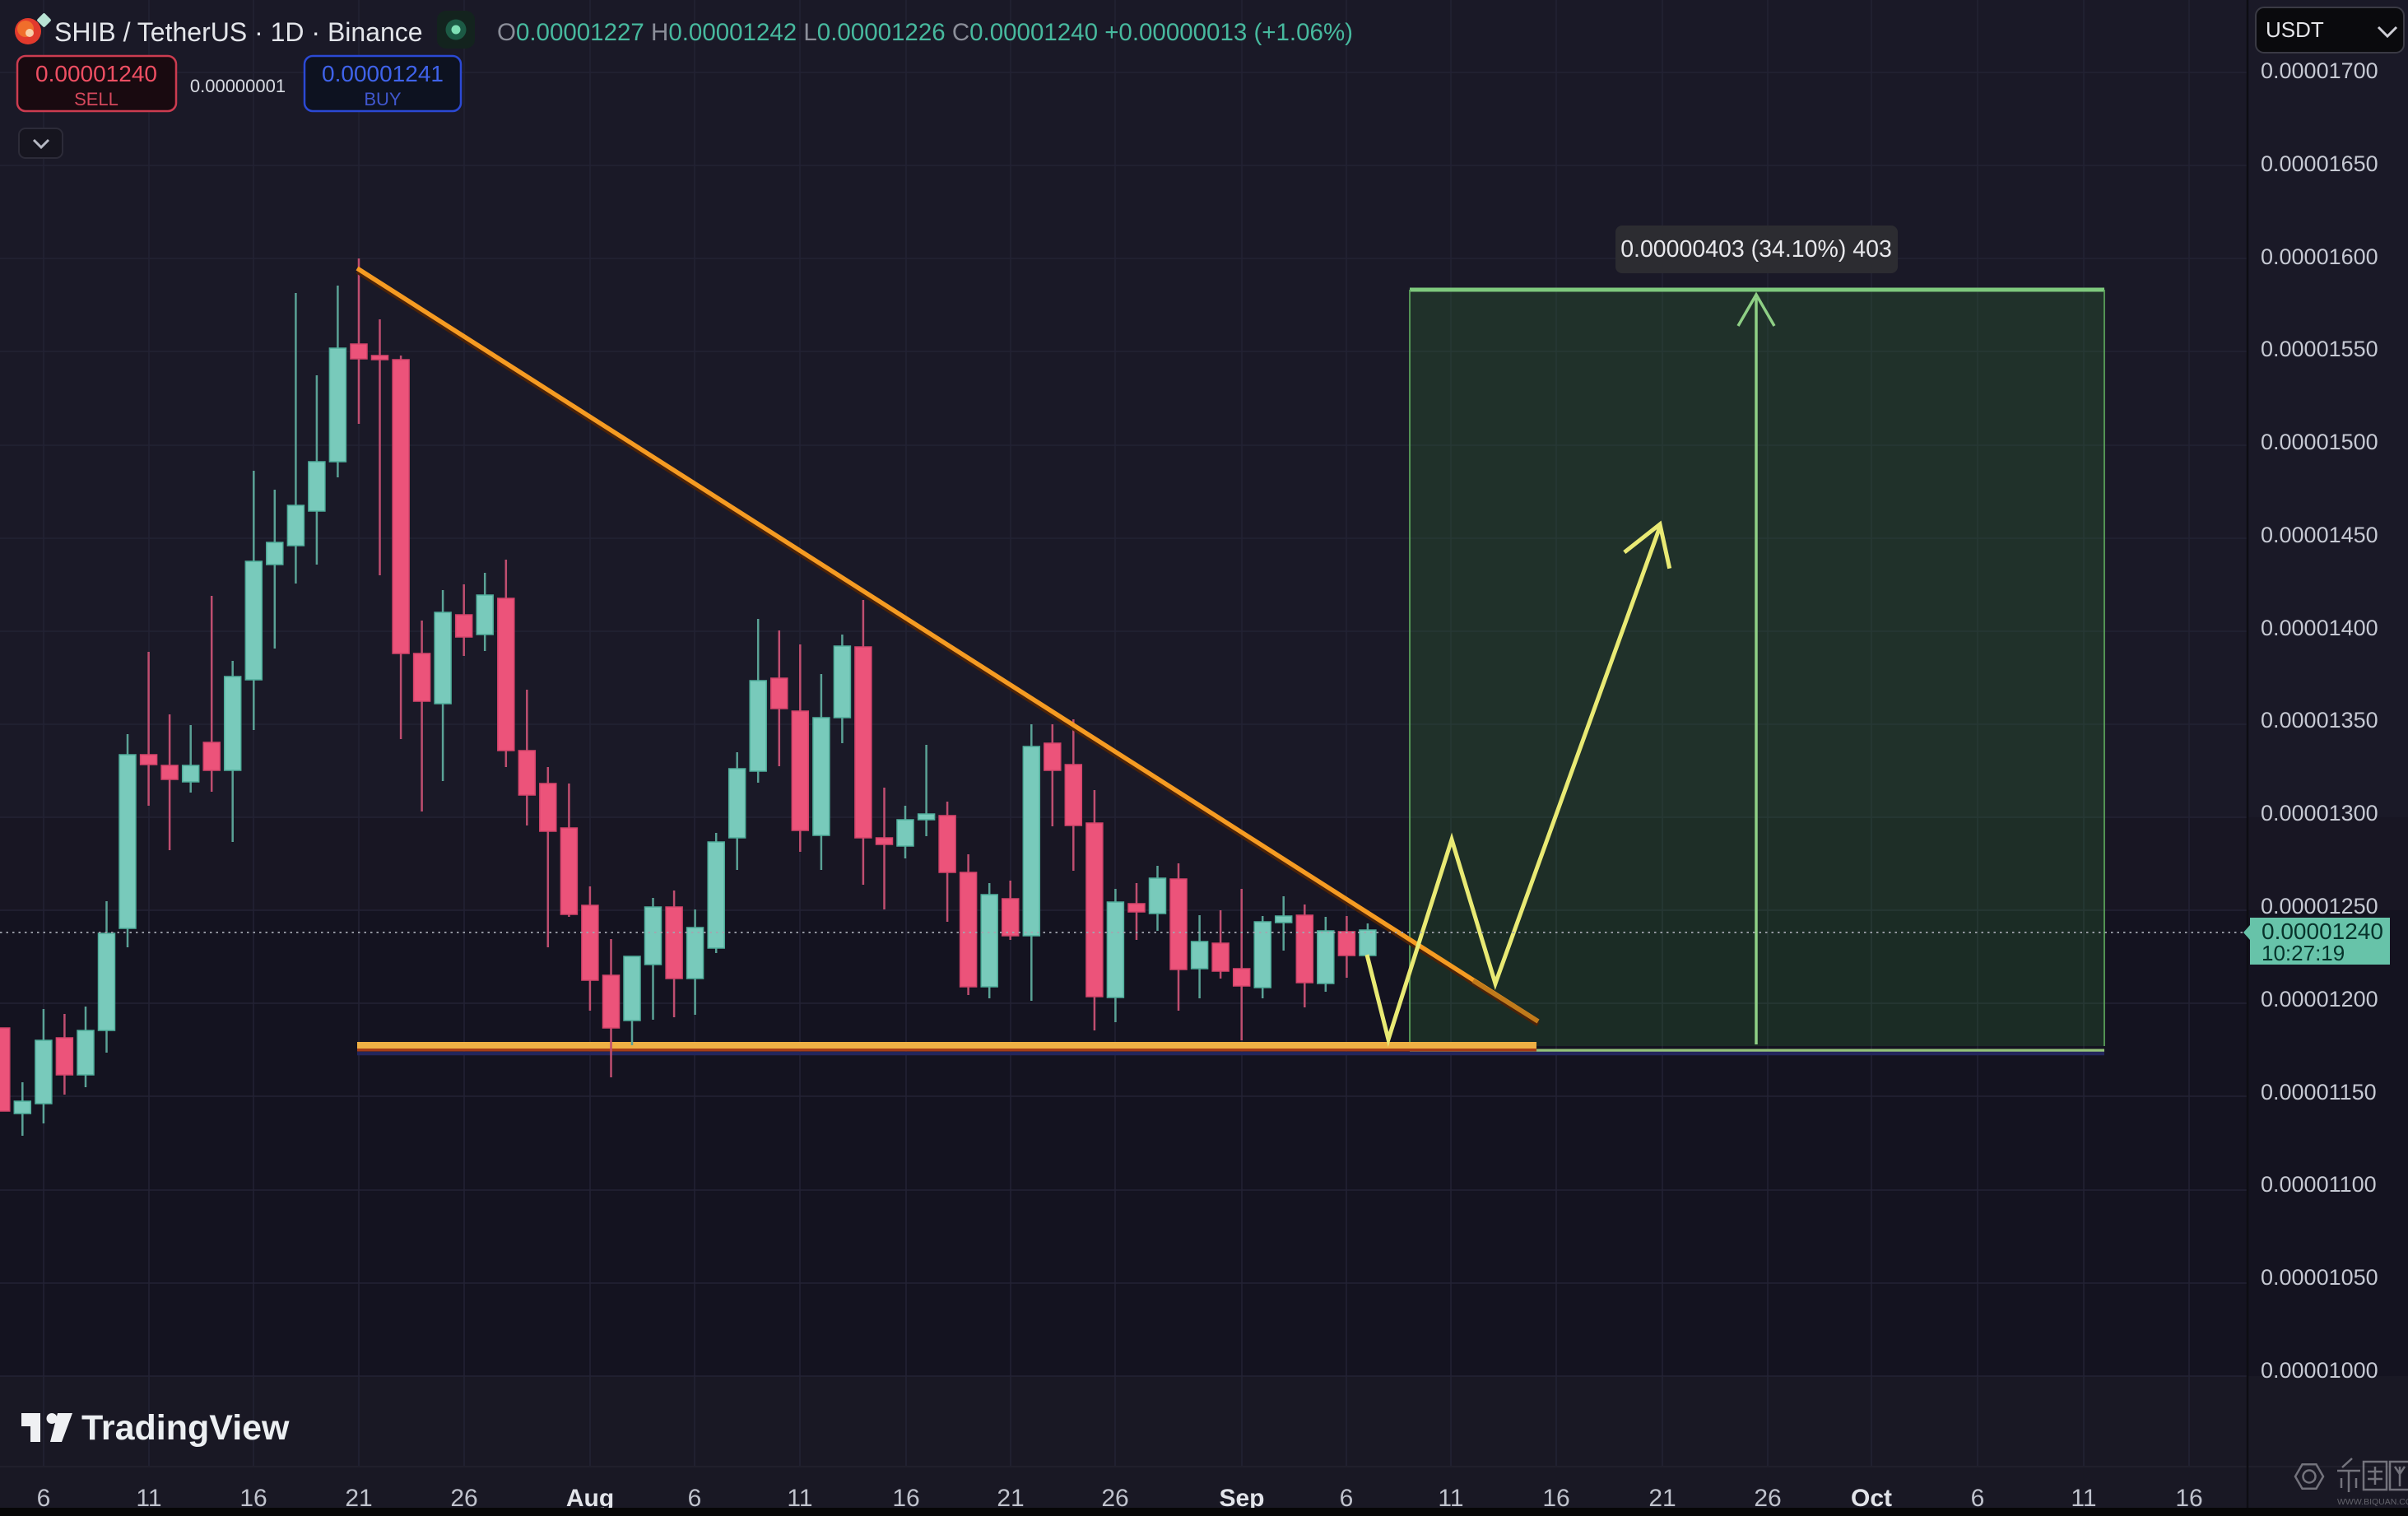 This screenshot has width=2408, height=1516. Describe the element at coordinates (383, 73) in the screenshot. I see `svg-text: 0.00001241` at that location.